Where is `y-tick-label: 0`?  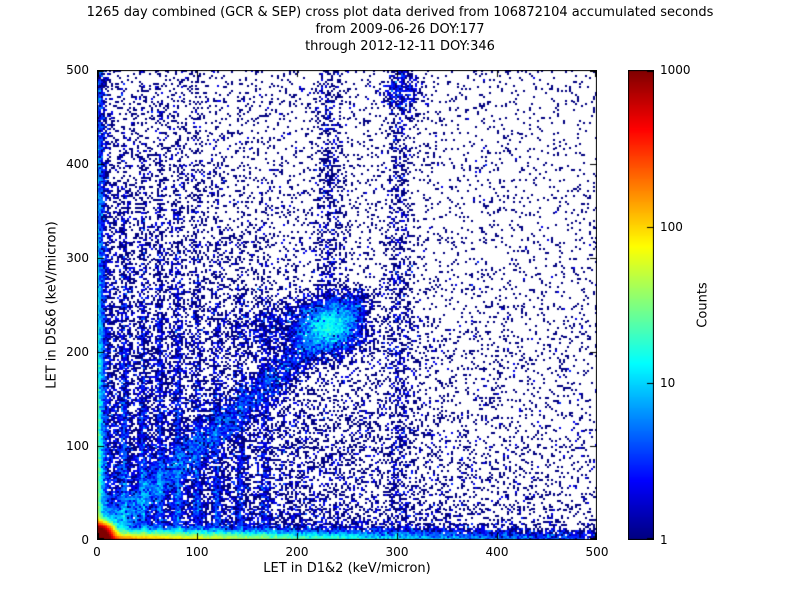 y-tick-label: 0 is located at coordinates (85, 540).